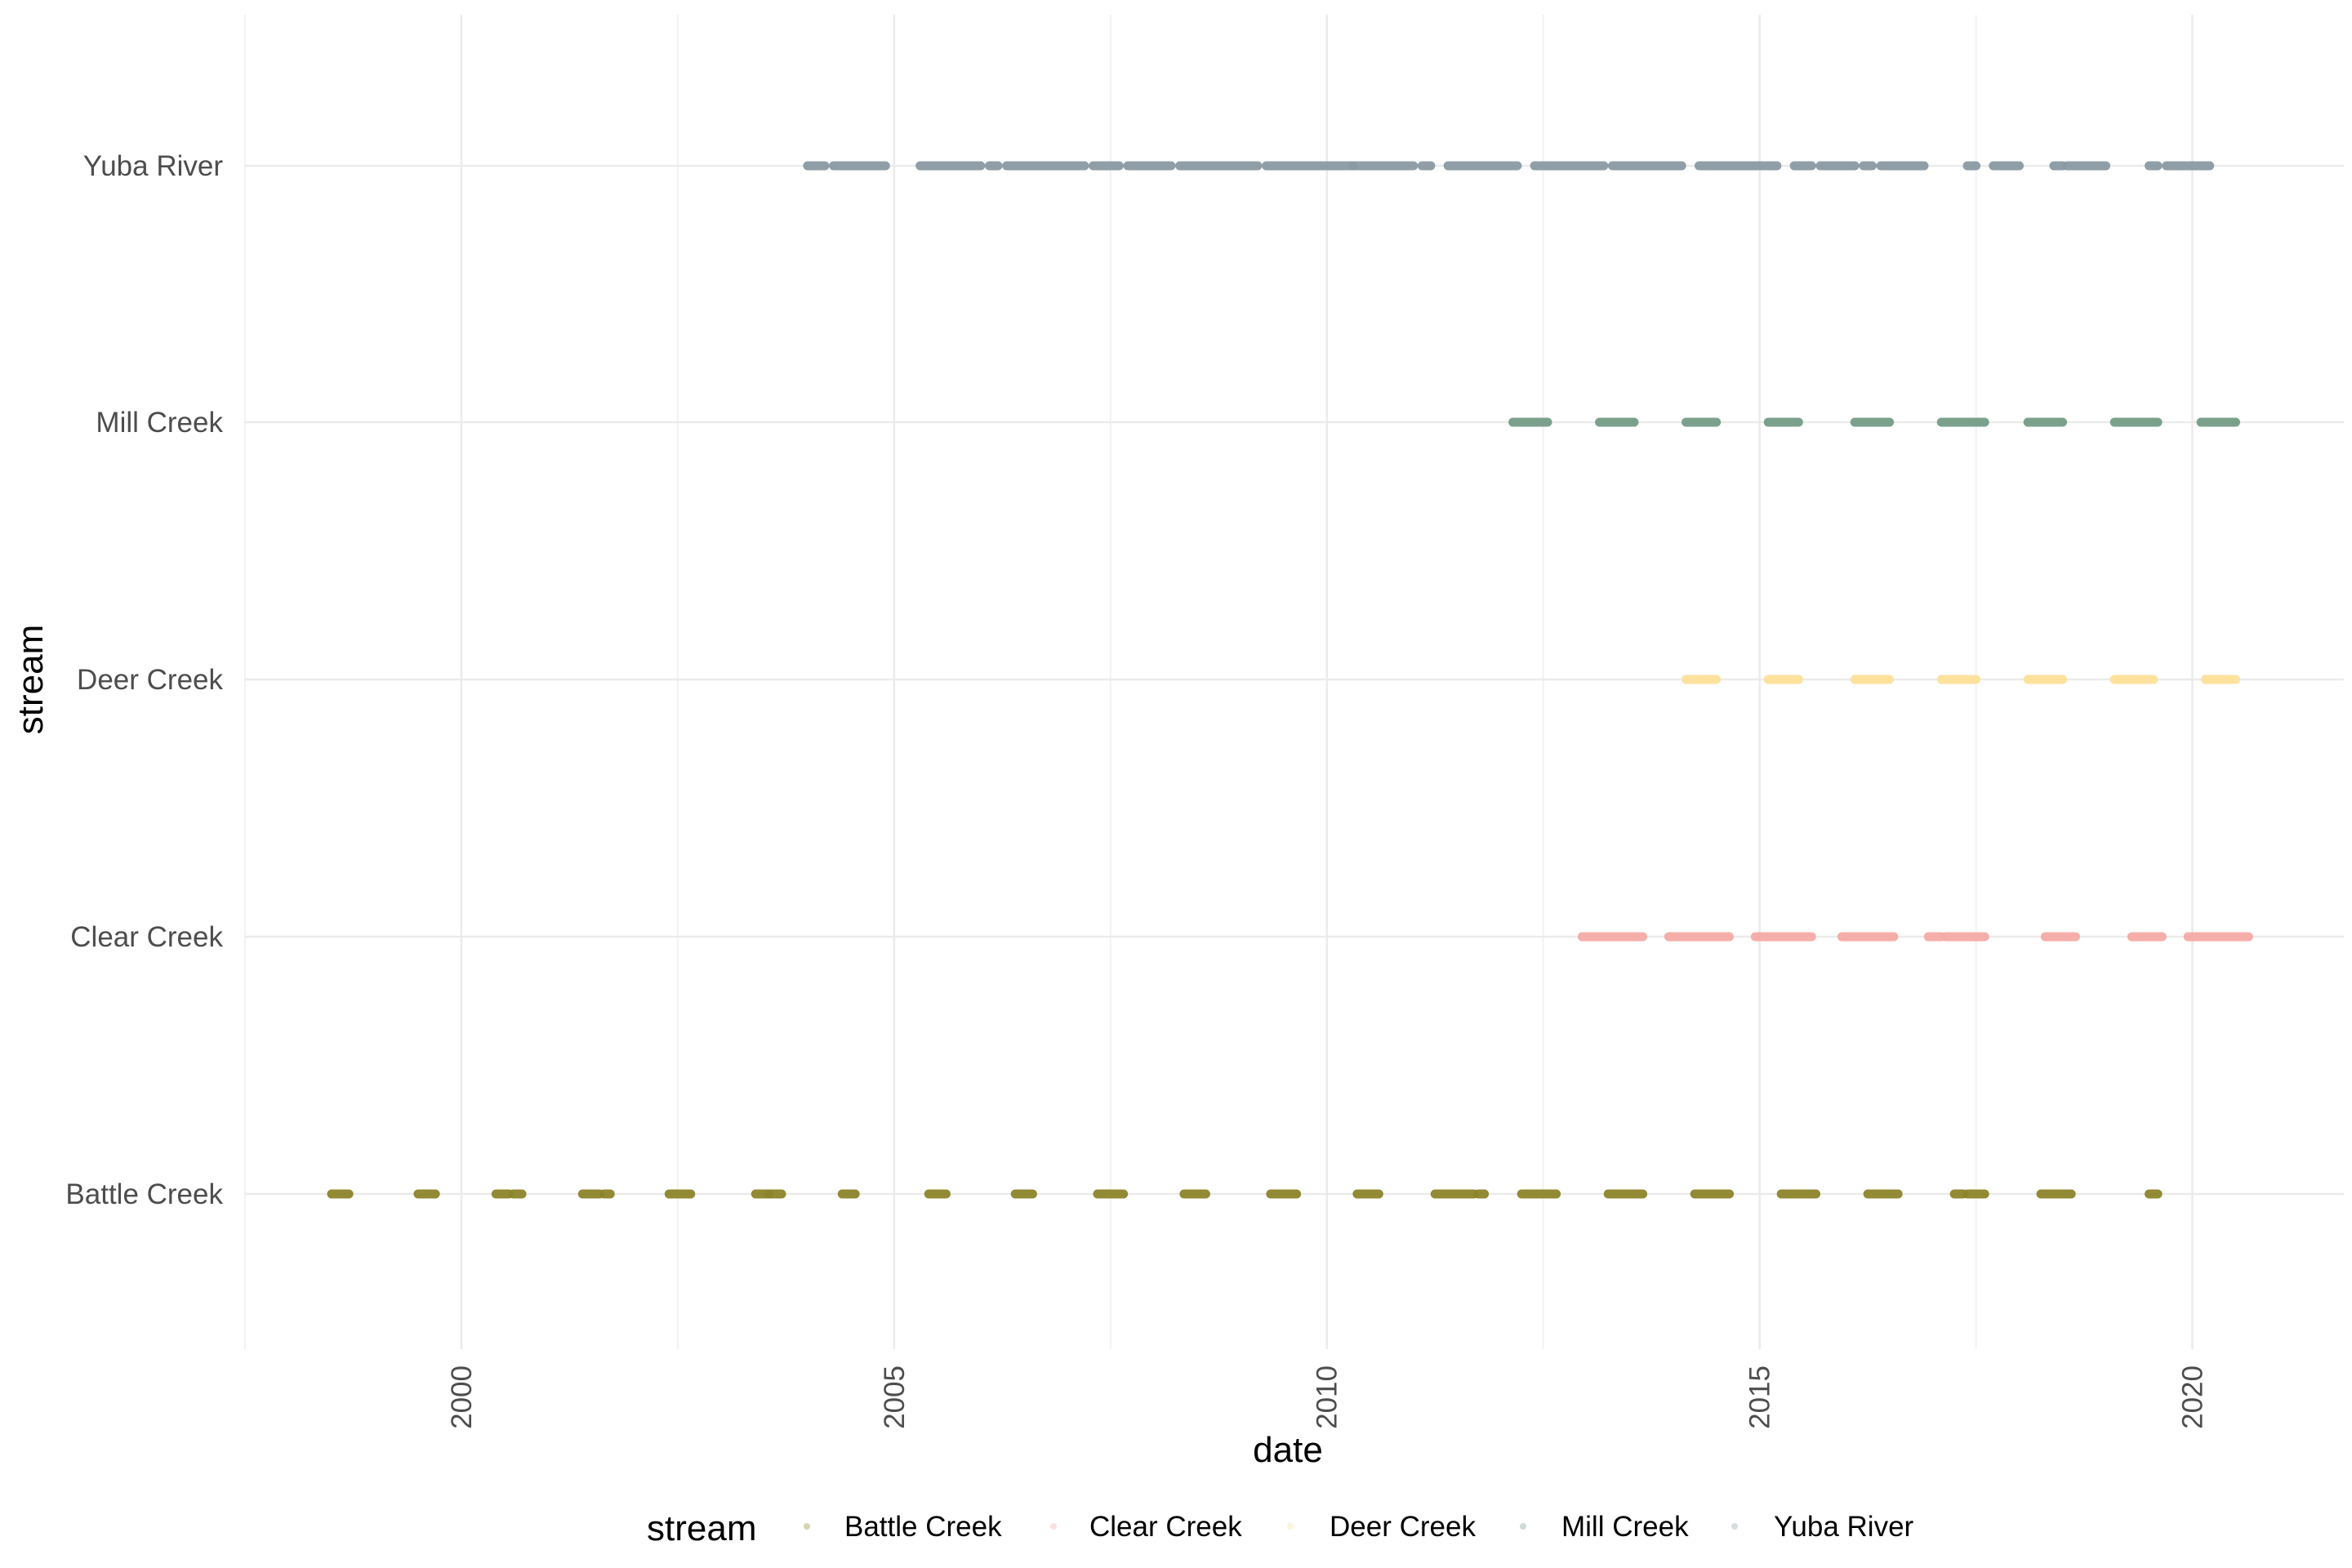 The height and width of the screenshot is (1568, 2352). I want to click on legend-label: Mill Creek, so click(1625, 1527).